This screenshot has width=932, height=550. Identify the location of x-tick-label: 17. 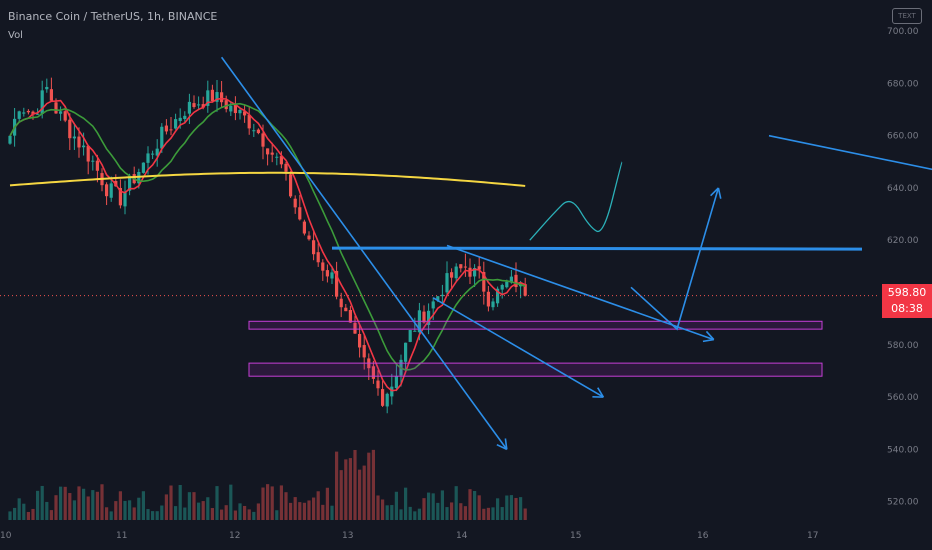
(812, 536).